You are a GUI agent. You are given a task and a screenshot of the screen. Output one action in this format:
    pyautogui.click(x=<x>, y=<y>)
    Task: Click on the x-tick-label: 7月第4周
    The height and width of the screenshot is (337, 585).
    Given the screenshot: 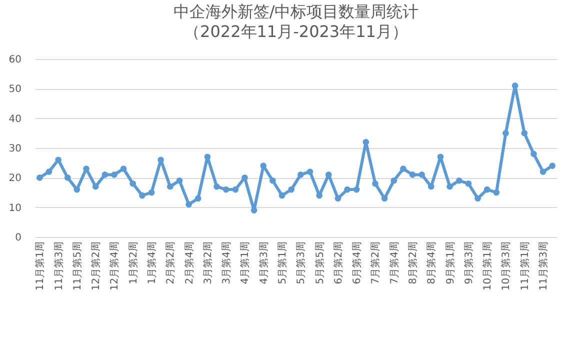 What is the action you would take?
    pyautogui.click(x=394, y=263)
    